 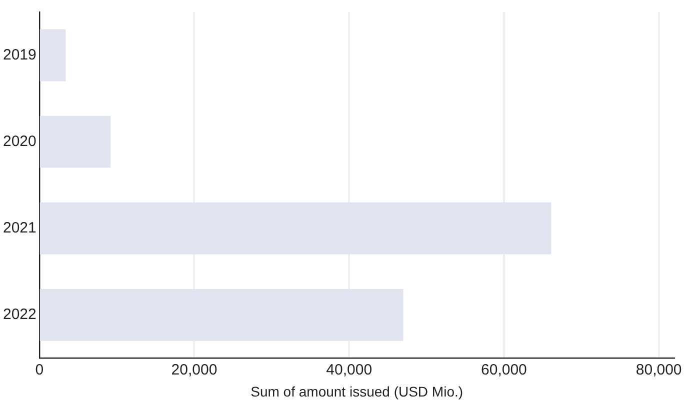 What do you see at coordinates (39, 369) in the screenshot?
I see `x-tick-label: 0` at bounding box center [39, 369].